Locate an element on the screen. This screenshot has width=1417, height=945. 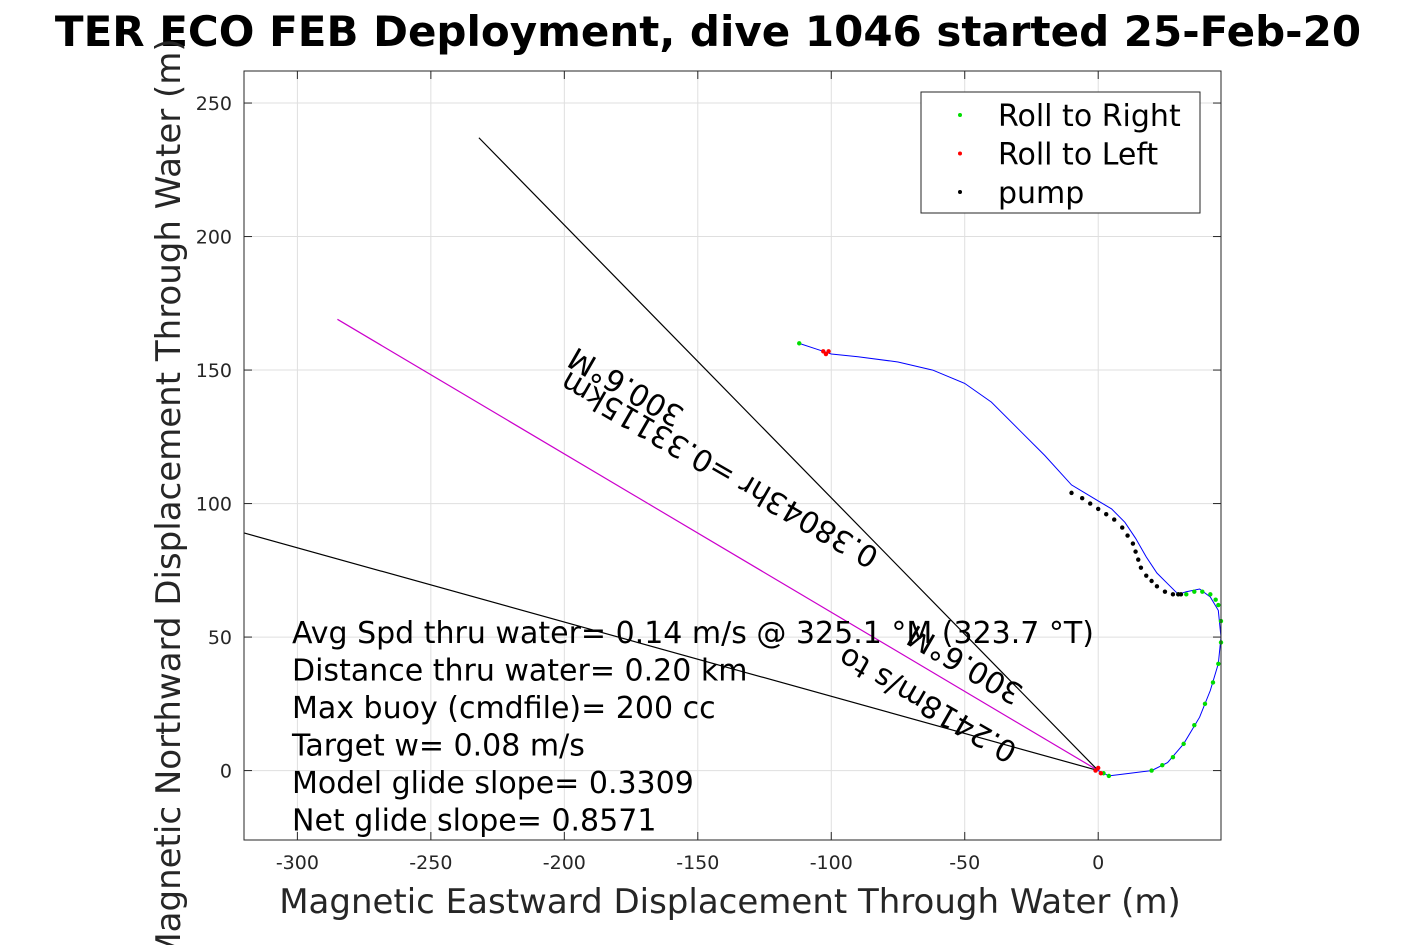
y-tick-label: 100 is located at coordinates (214, 505).